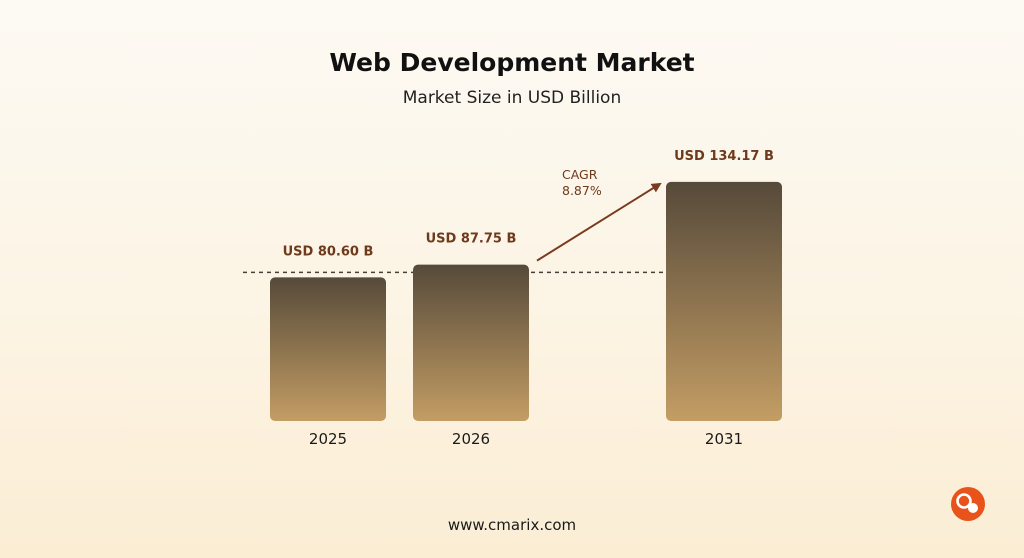  I want to click on bar-2025, so click(328, 349).